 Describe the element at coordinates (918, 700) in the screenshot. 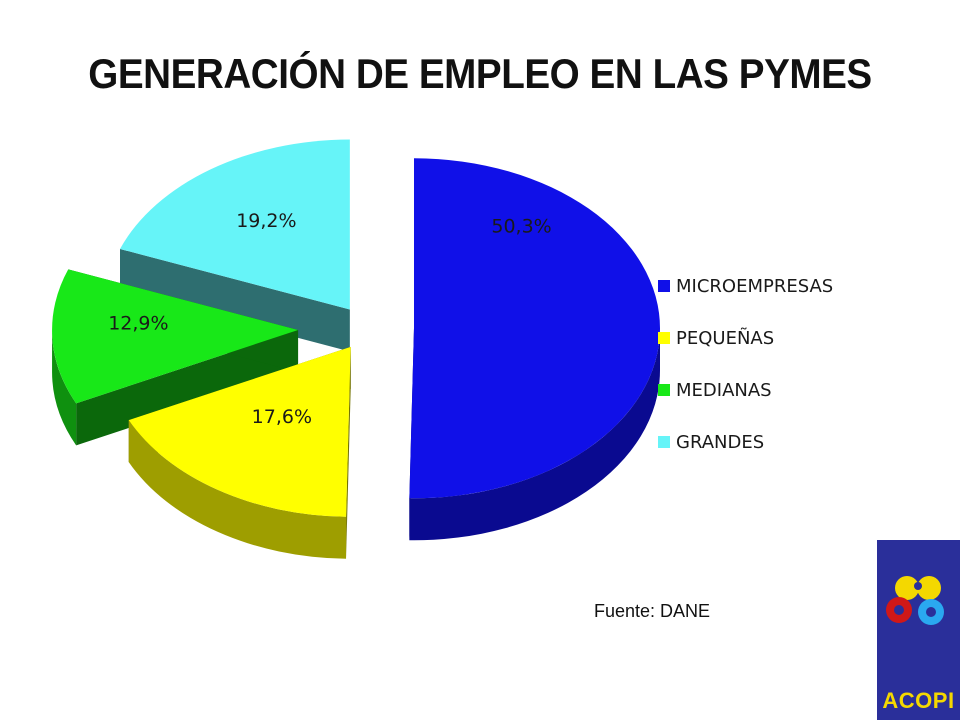

I see `logo-text: ACOPI` at that location.